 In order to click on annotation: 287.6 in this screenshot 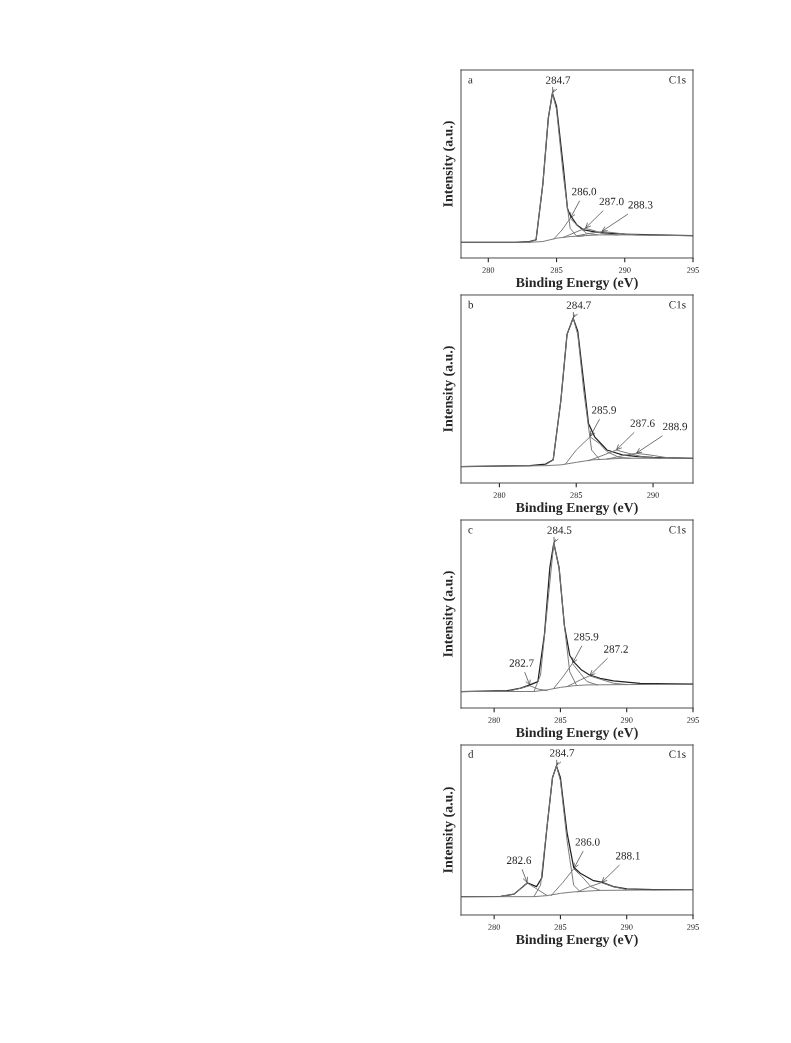, I will do `click(642, 423)`.